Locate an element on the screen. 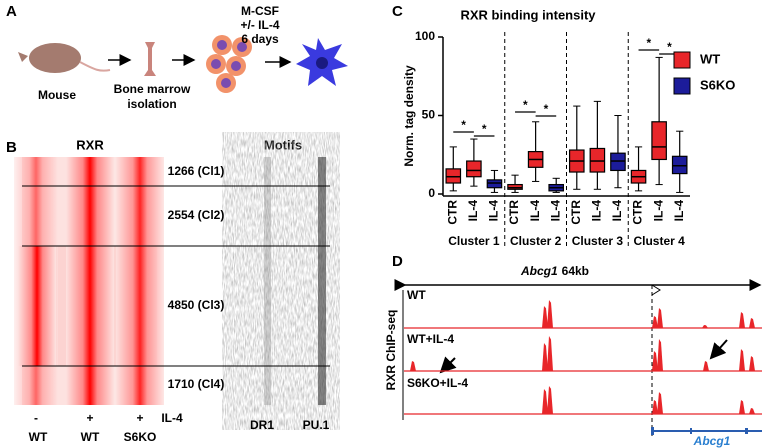 The height and width of the screenshot is (448, 764). locus-title: Abcg1 64kb is located at coordinates (554, 271).